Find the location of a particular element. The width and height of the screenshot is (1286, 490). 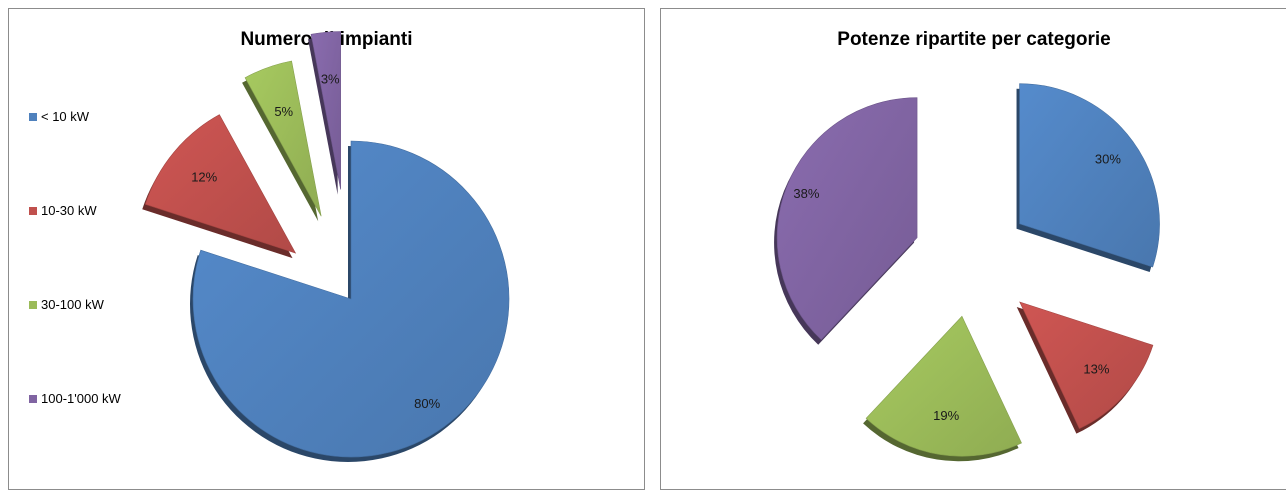

slice-label: 38% is located at coordinates (806, 193).